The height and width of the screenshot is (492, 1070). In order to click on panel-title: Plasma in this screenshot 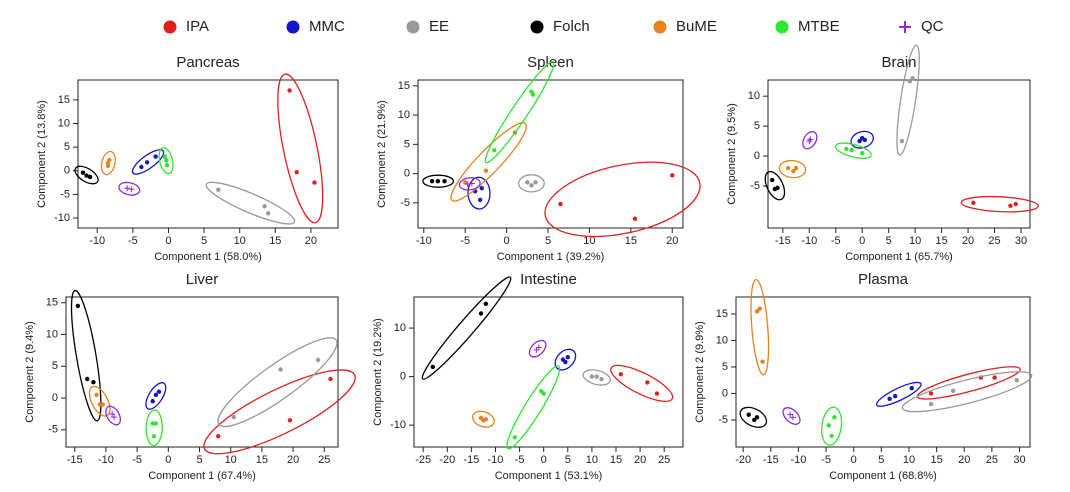, I will do `click(883, 279)`.